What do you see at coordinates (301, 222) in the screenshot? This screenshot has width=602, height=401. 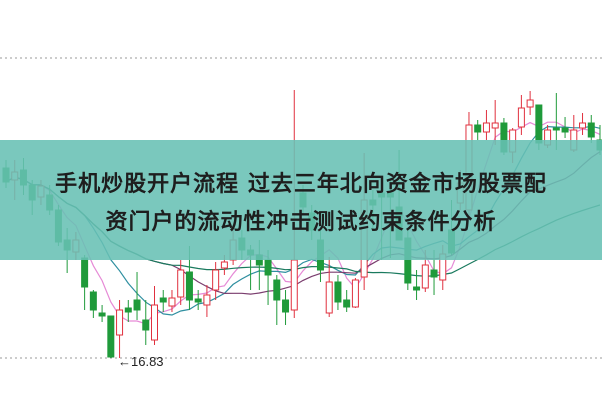 I see `headline-line-2: 资门户的流动性冲击测试约束条件分析` at bounding box center [301, 222].